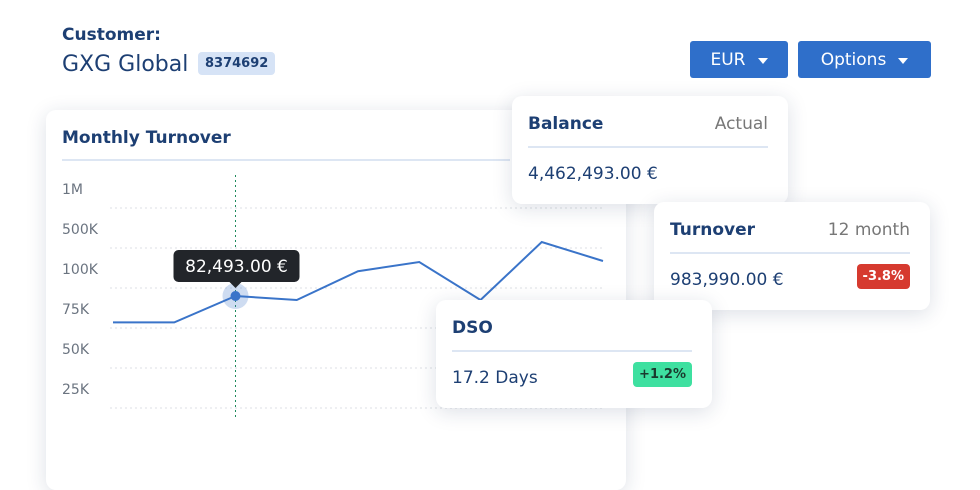 Image resolution: width=980 pixels, height=490 pixels. I want to click on currency-button: EUR, so click(739, 59).